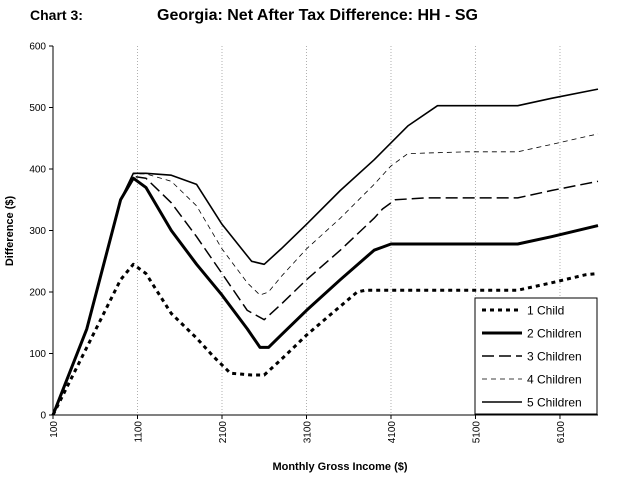  What do you see at coordinates (37, 47) in the screenshot?
I see `y-tick-label: 600` at bounding box center [37, 47].